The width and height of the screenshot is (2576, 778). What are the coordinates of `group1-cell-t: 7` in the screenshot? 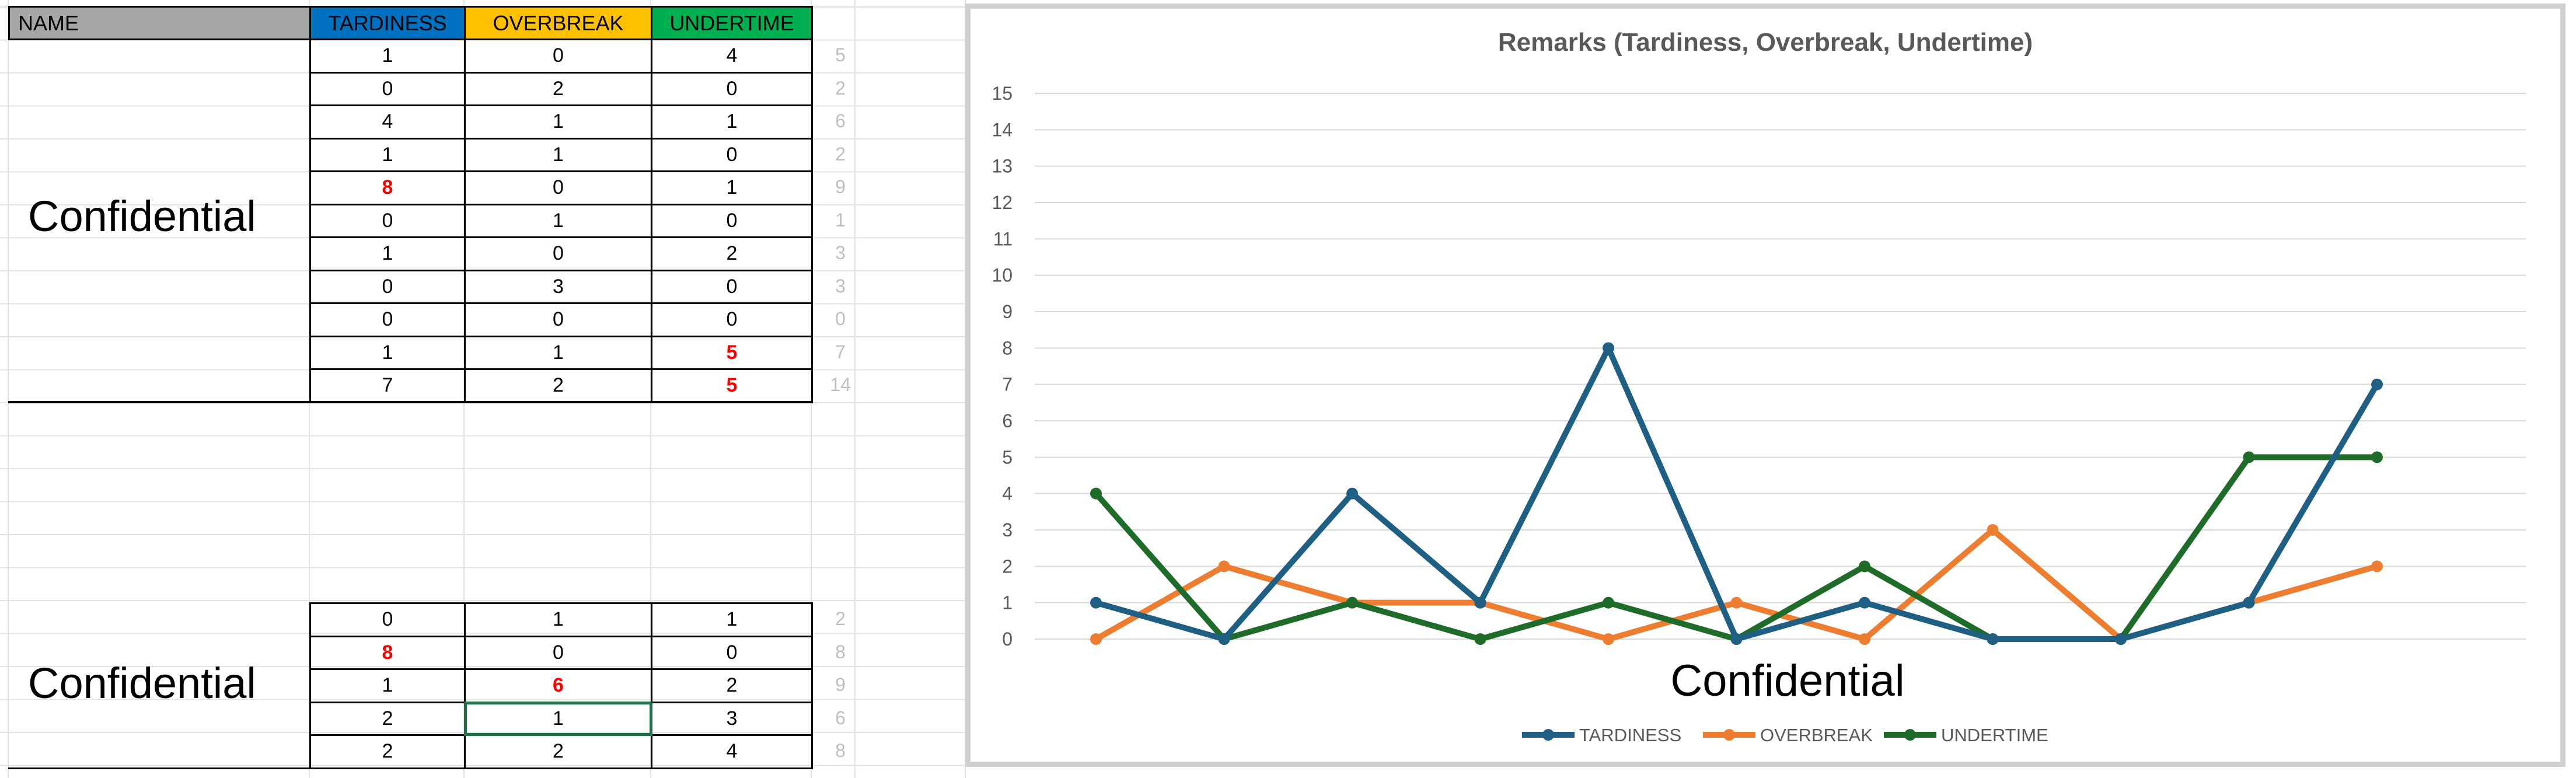 It's located at (387, 386).